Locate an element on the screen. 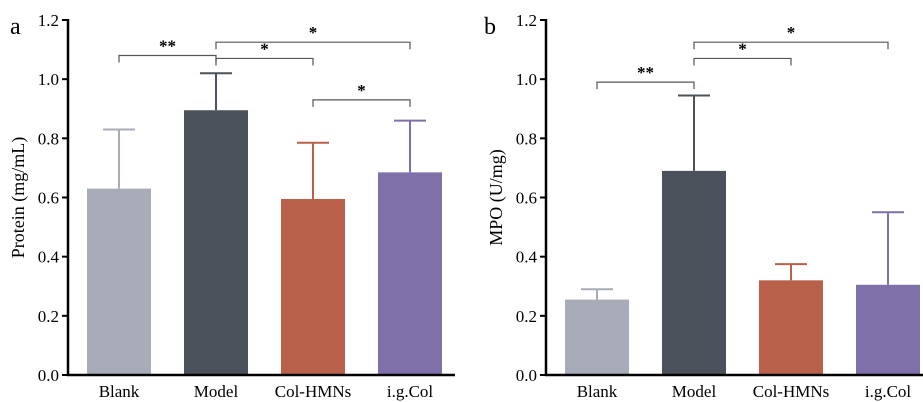 Image resolution: width=923 pixels, height=402 pixels. y-axis-title: Protein (mg/mL) is located at coordinates (18, 197).